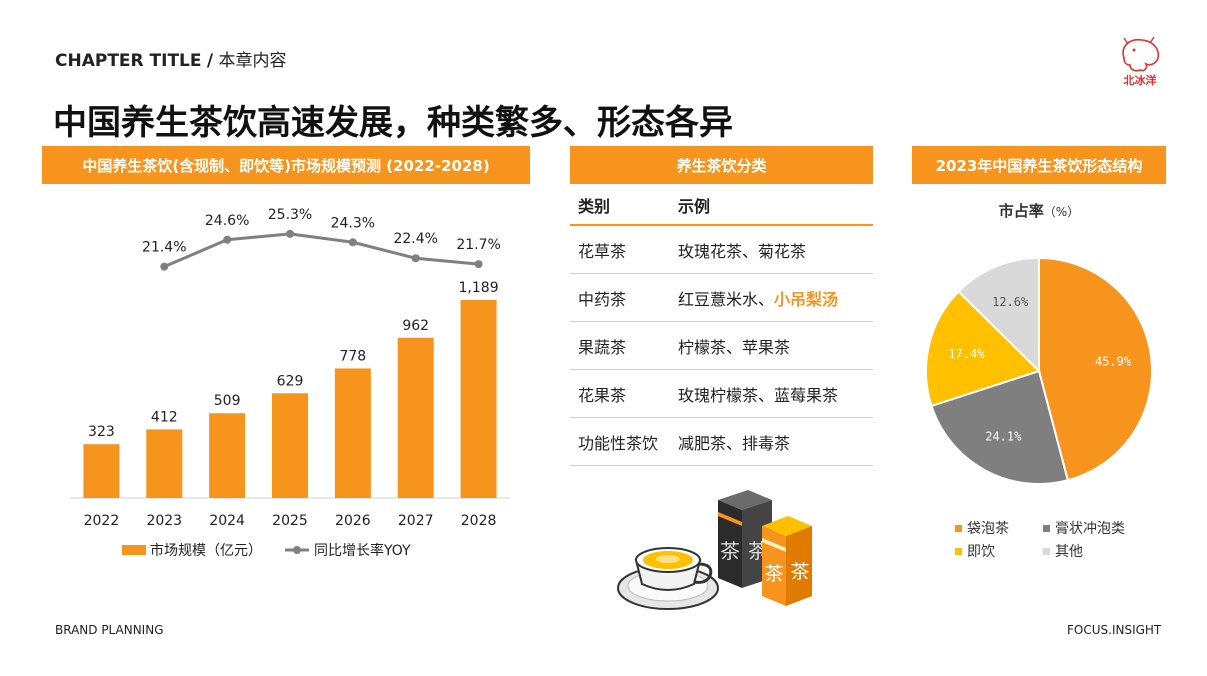 The image size is (1207, 676). Describe the element at coordinates (128, 61) in the screenshot. I see `chapter-label: CHAPTER TITLE` at that location.